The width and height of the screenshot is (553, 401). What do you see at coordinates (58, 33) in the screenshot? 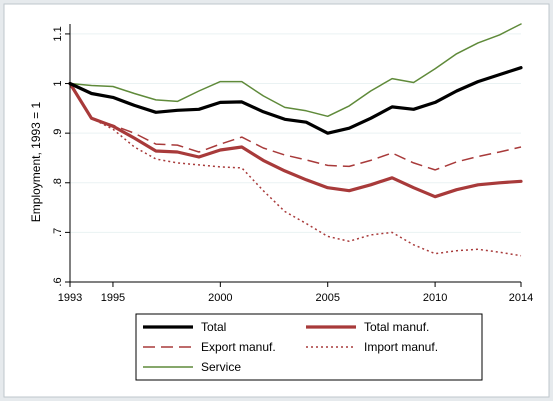
I see `y-tick-label: 1.1` at bounding box center [58, 33].